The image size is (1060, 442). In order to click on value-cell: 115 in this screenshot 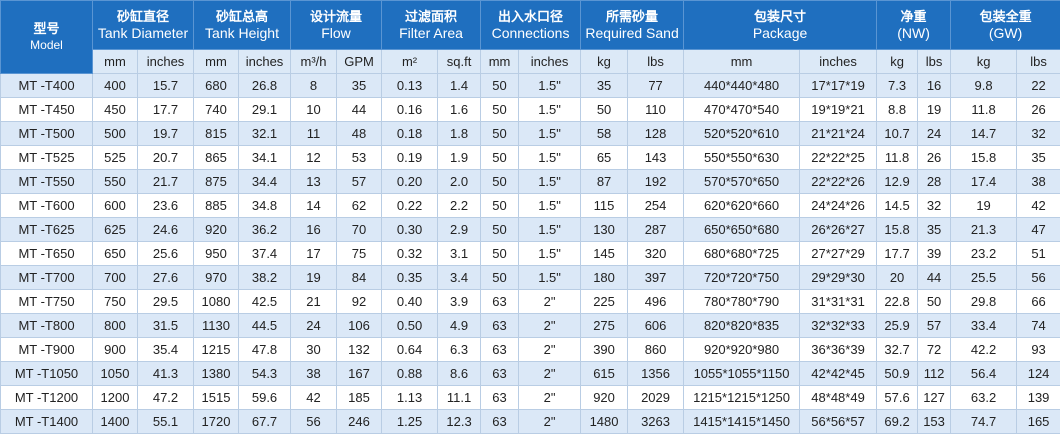, I will do `click(604, 205)`.